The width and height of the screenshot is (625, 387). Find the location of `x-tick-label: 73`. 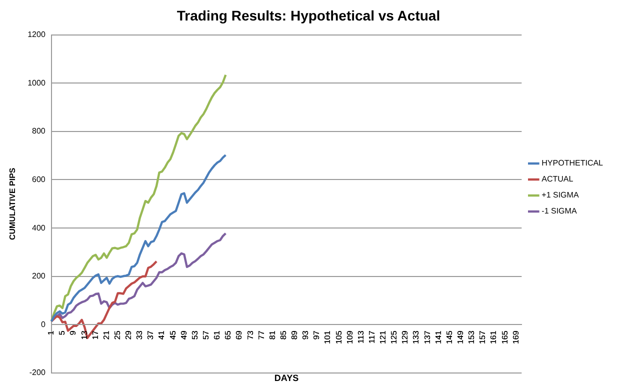

x-tick-label: 73 is located at coordinates (250, 335).